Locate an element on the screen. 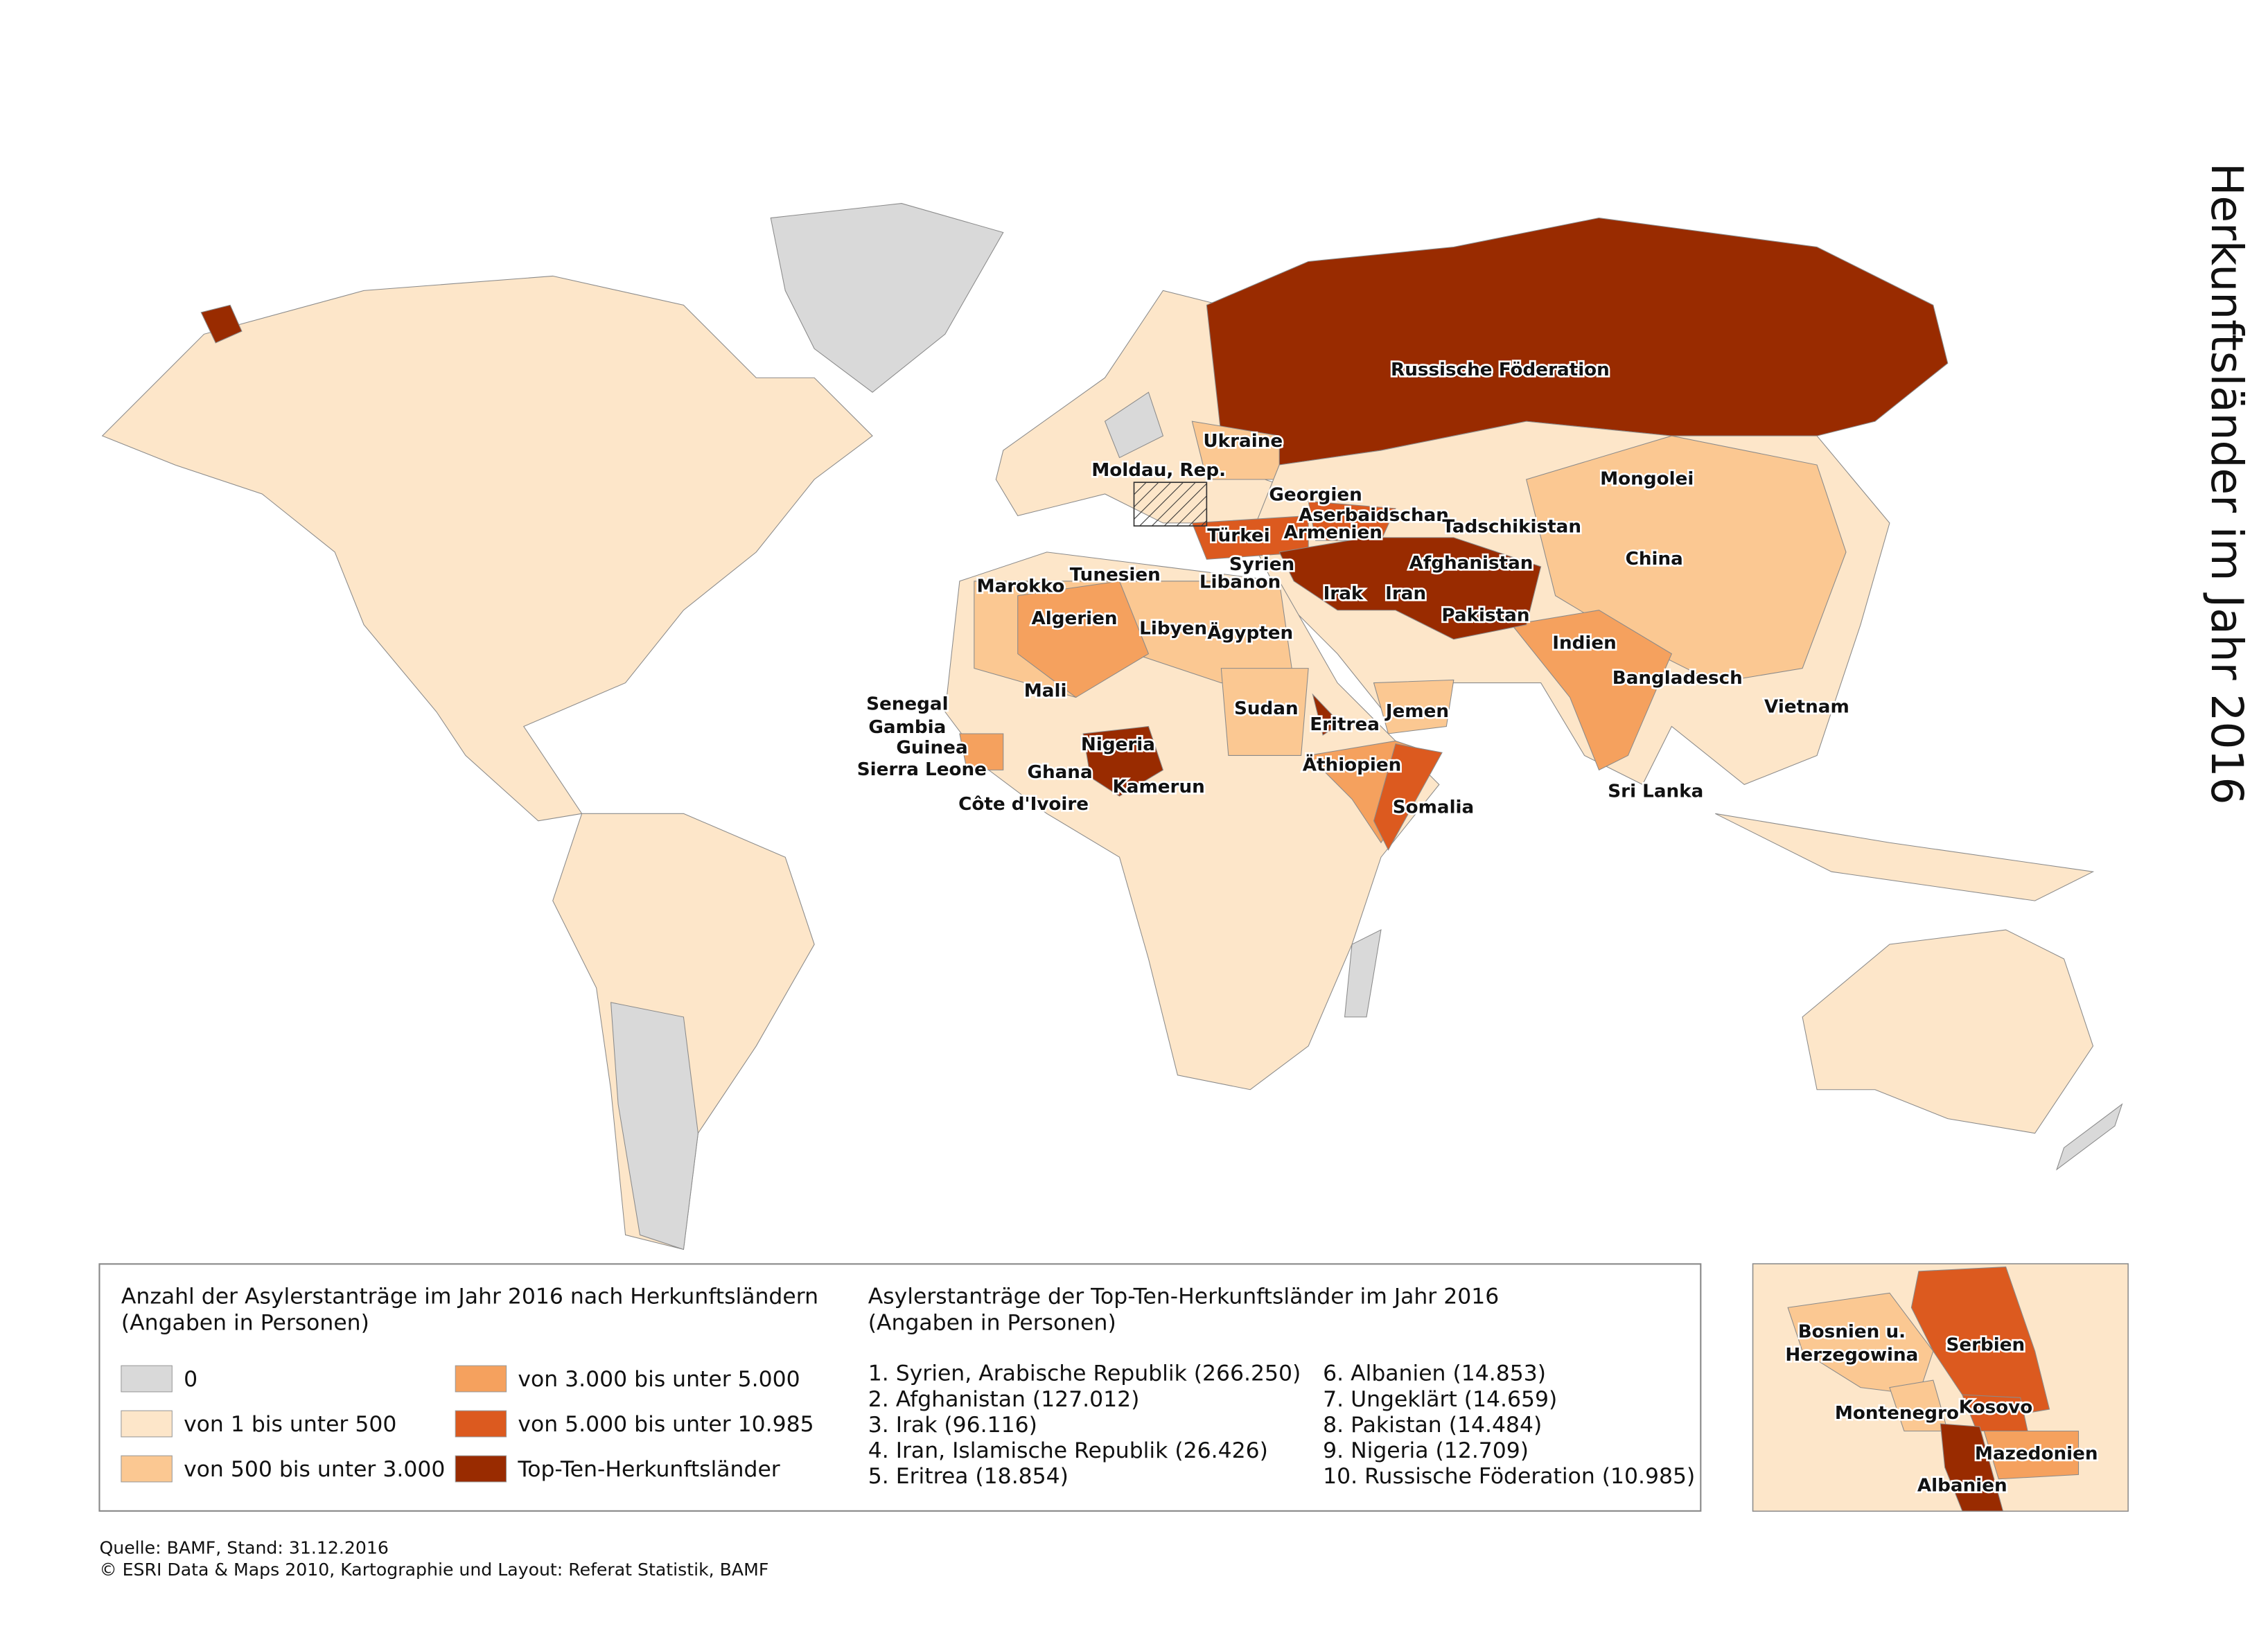 This screenshot has width=2268, height=1633. country-label: Pakistan is located at coordinates (1485, 616).